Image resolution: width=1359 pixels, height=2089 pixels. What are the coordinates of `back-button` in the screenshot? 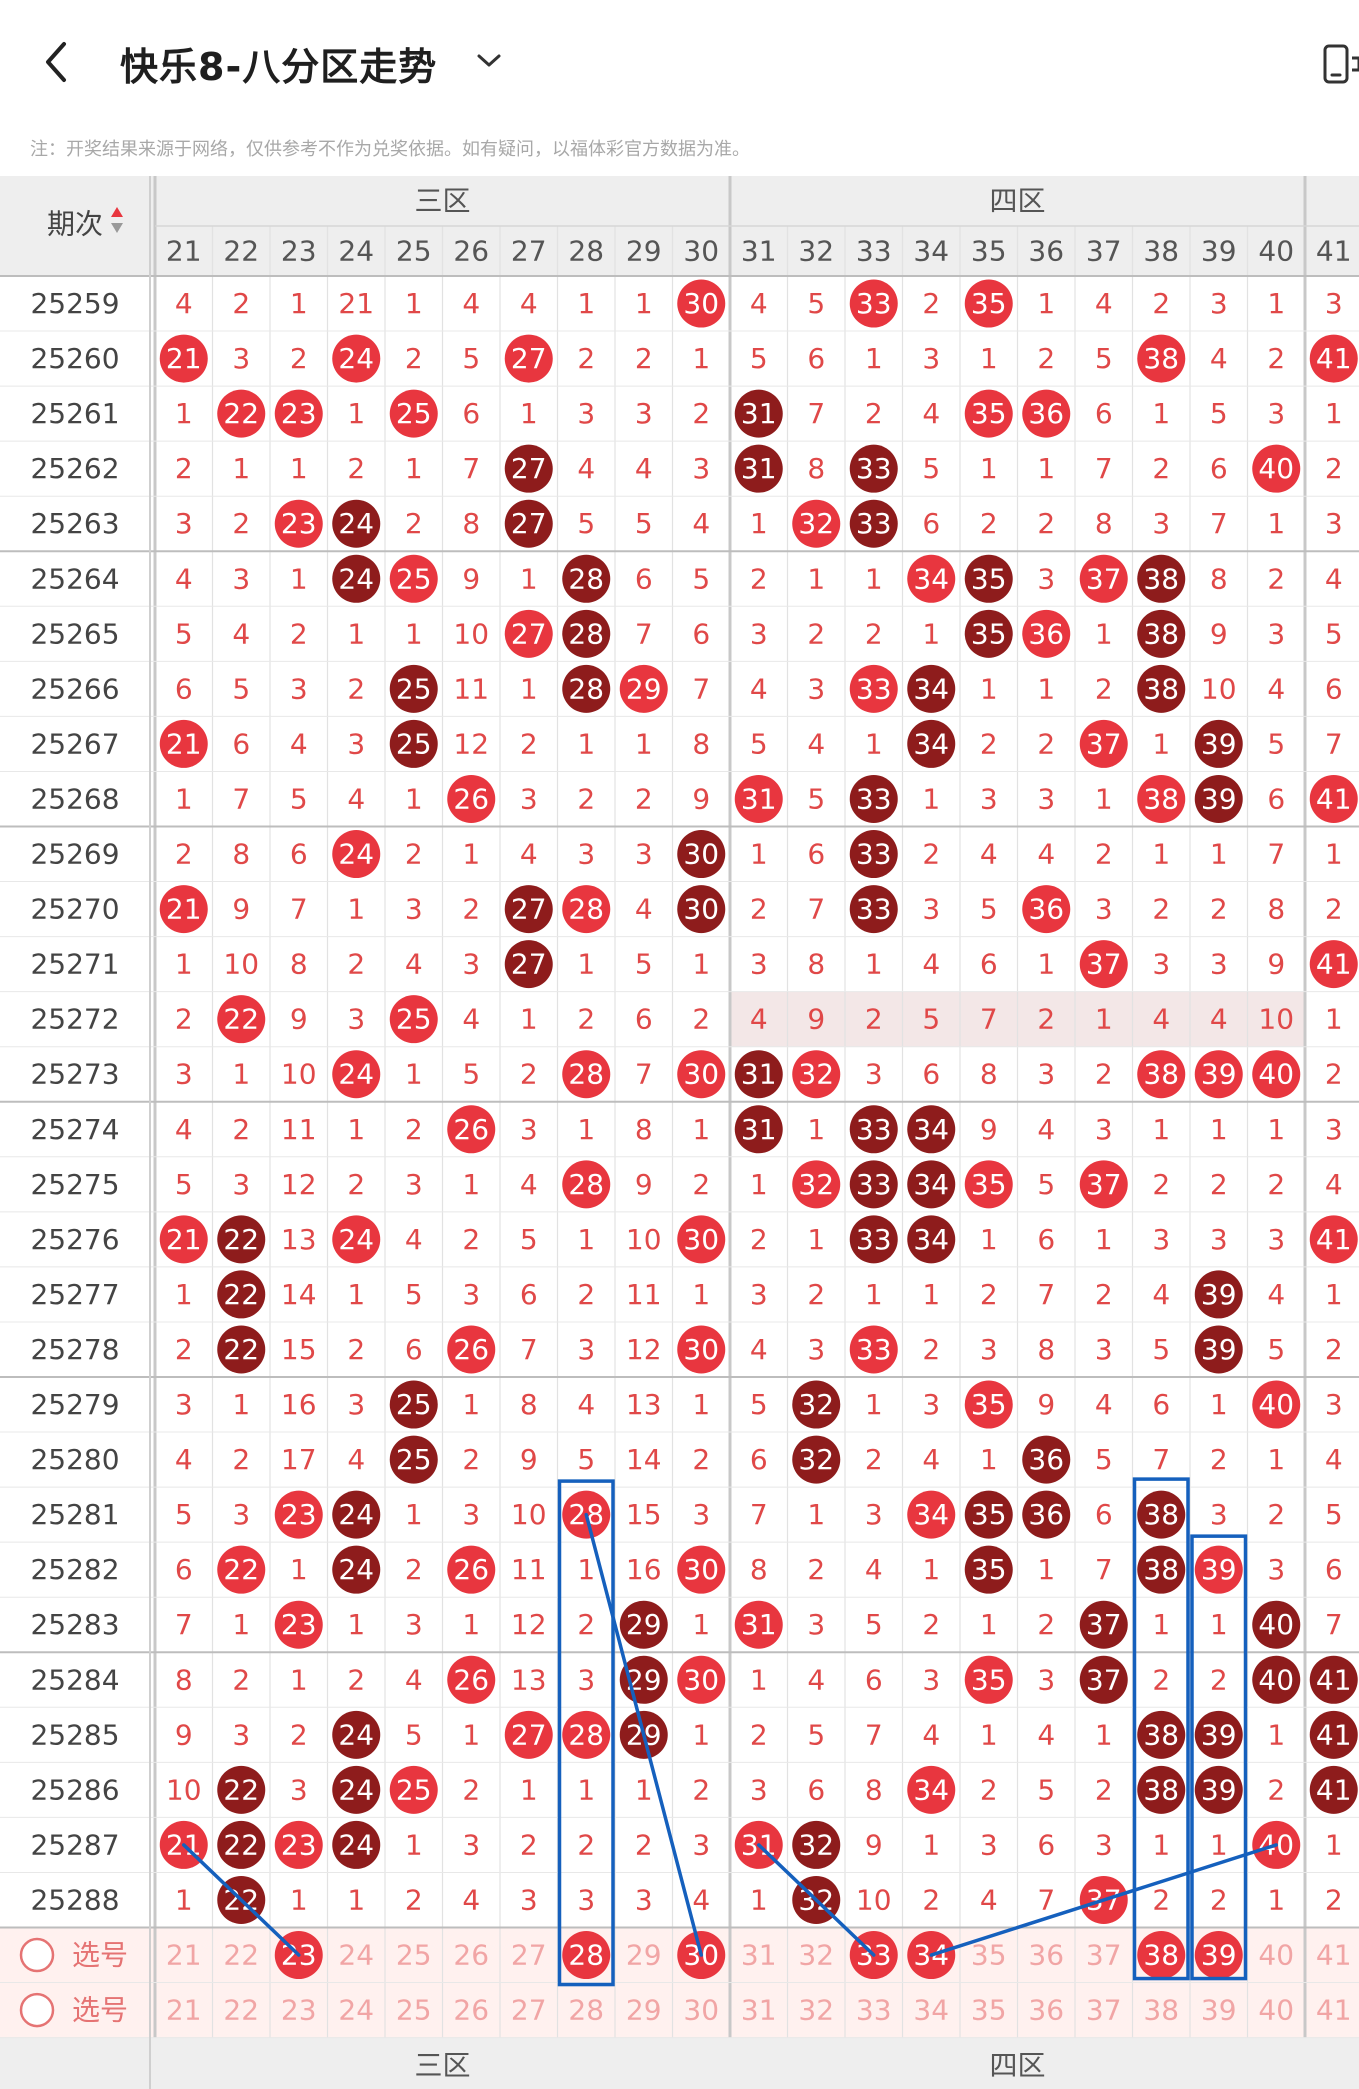 It's located at (57, 62).